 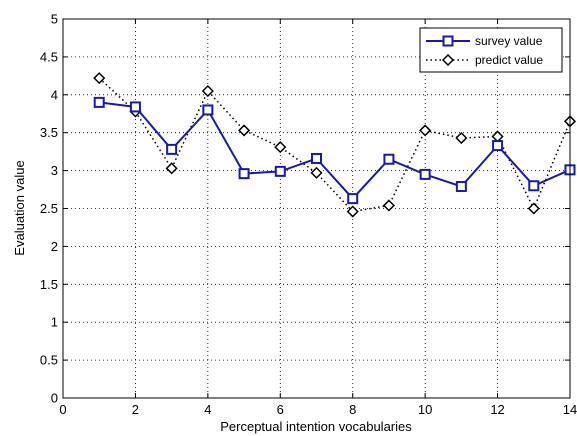 I want to click on legend-label-survey: survey value, so click(x=509, y=41).